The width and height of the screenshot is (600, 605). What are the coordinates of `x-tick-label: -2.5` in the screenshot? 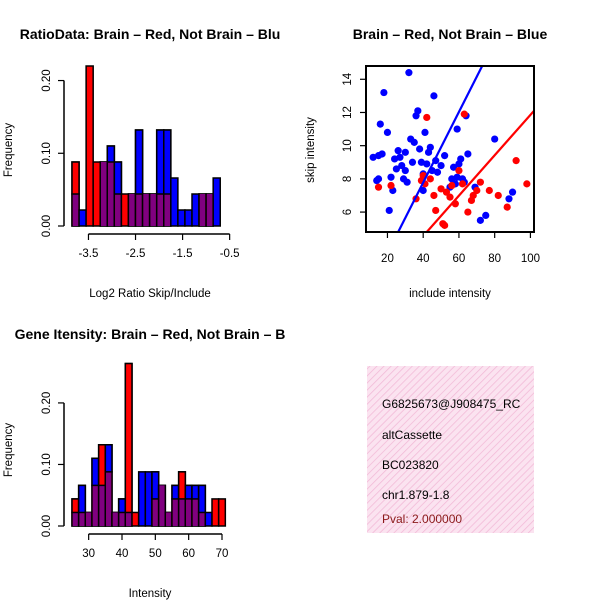 It's located at (136, 254).